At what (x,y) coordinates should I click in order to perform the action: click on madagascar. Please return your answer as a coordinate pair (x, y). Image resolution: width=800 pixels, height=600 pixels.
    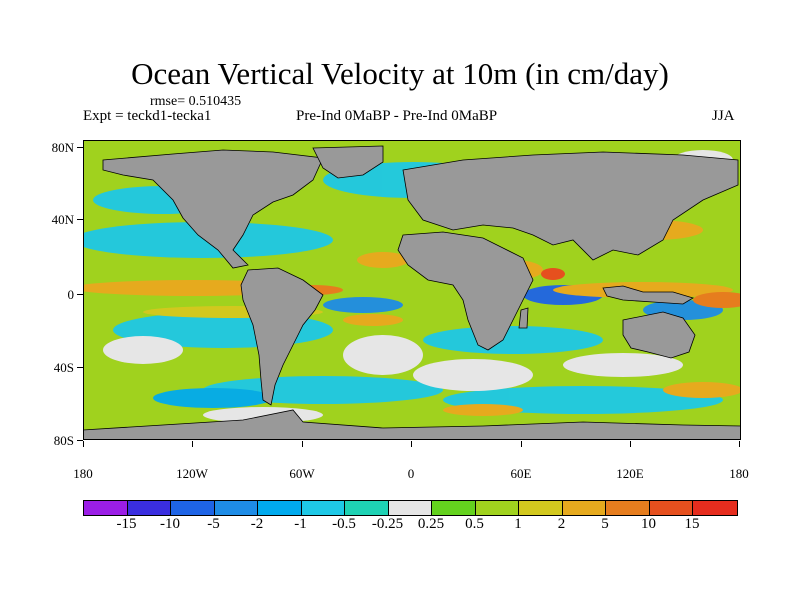
    Looking at the image, I should click on (523, 318).